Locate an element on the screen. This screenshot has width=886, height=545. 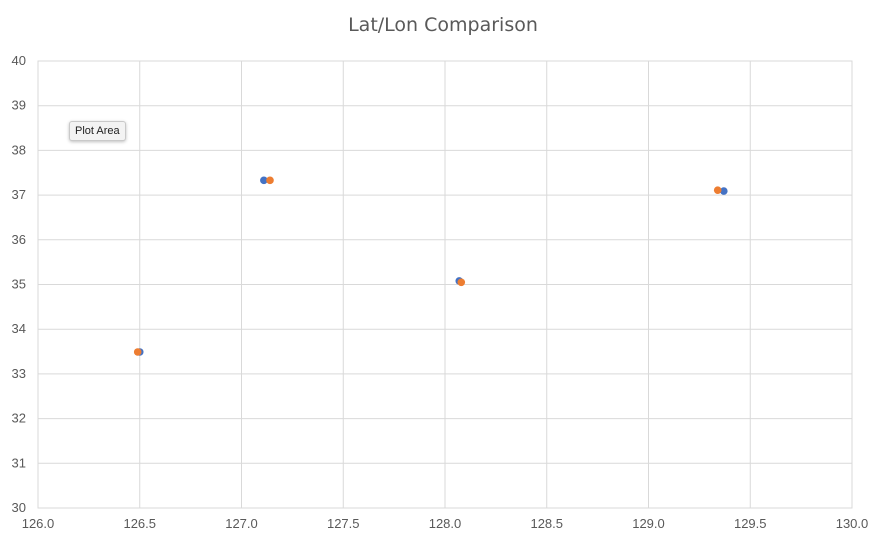
y-tick-label: 37 is located at coordinates (19, 194).